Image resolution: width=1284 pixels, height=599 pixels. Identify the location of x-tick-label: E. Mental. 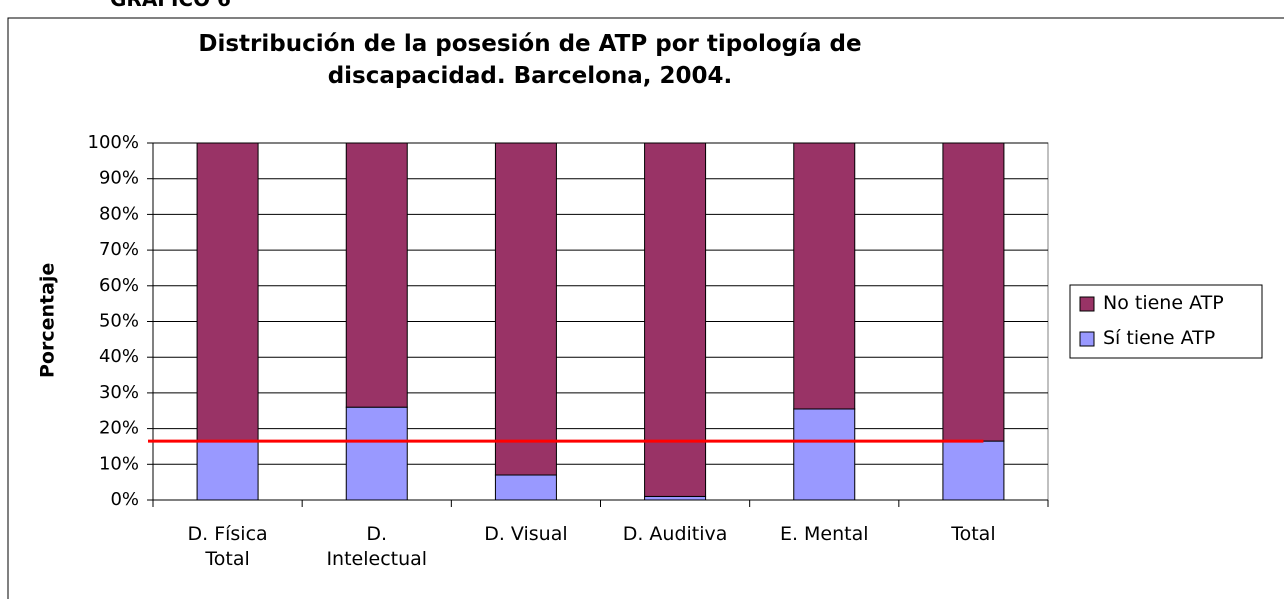
(824, 534).